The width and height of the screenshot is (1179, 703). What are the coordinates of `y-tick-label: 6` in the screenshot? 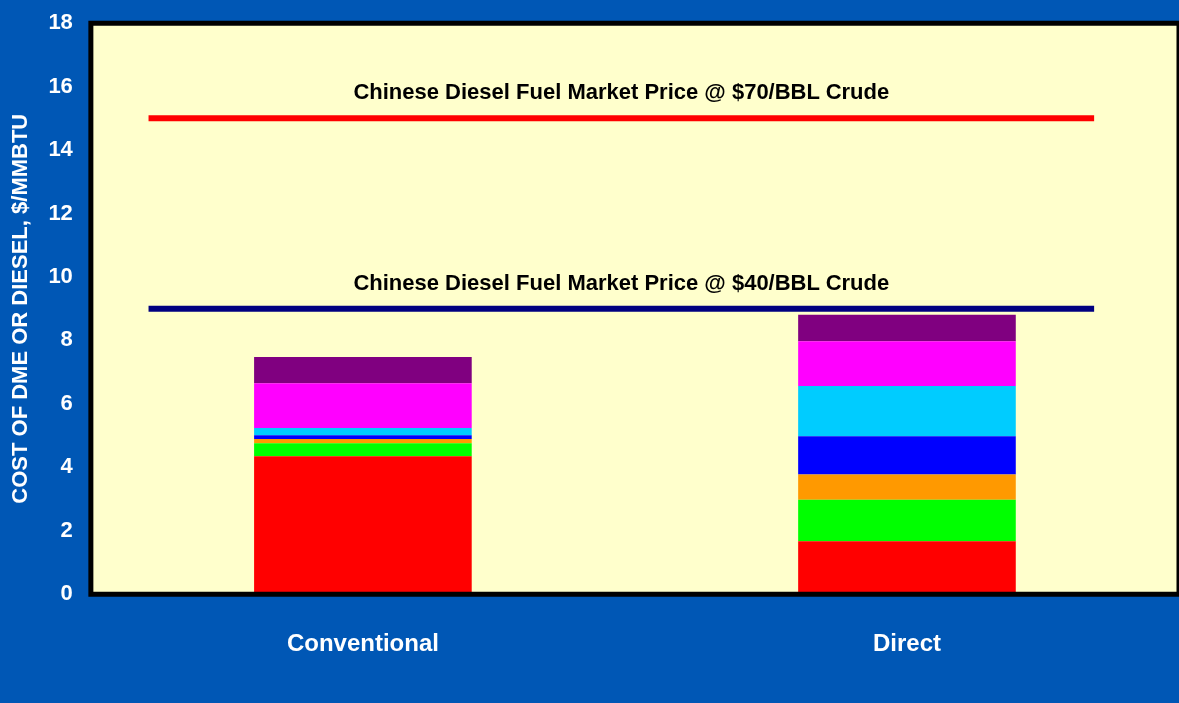 It's located at (66, 402).